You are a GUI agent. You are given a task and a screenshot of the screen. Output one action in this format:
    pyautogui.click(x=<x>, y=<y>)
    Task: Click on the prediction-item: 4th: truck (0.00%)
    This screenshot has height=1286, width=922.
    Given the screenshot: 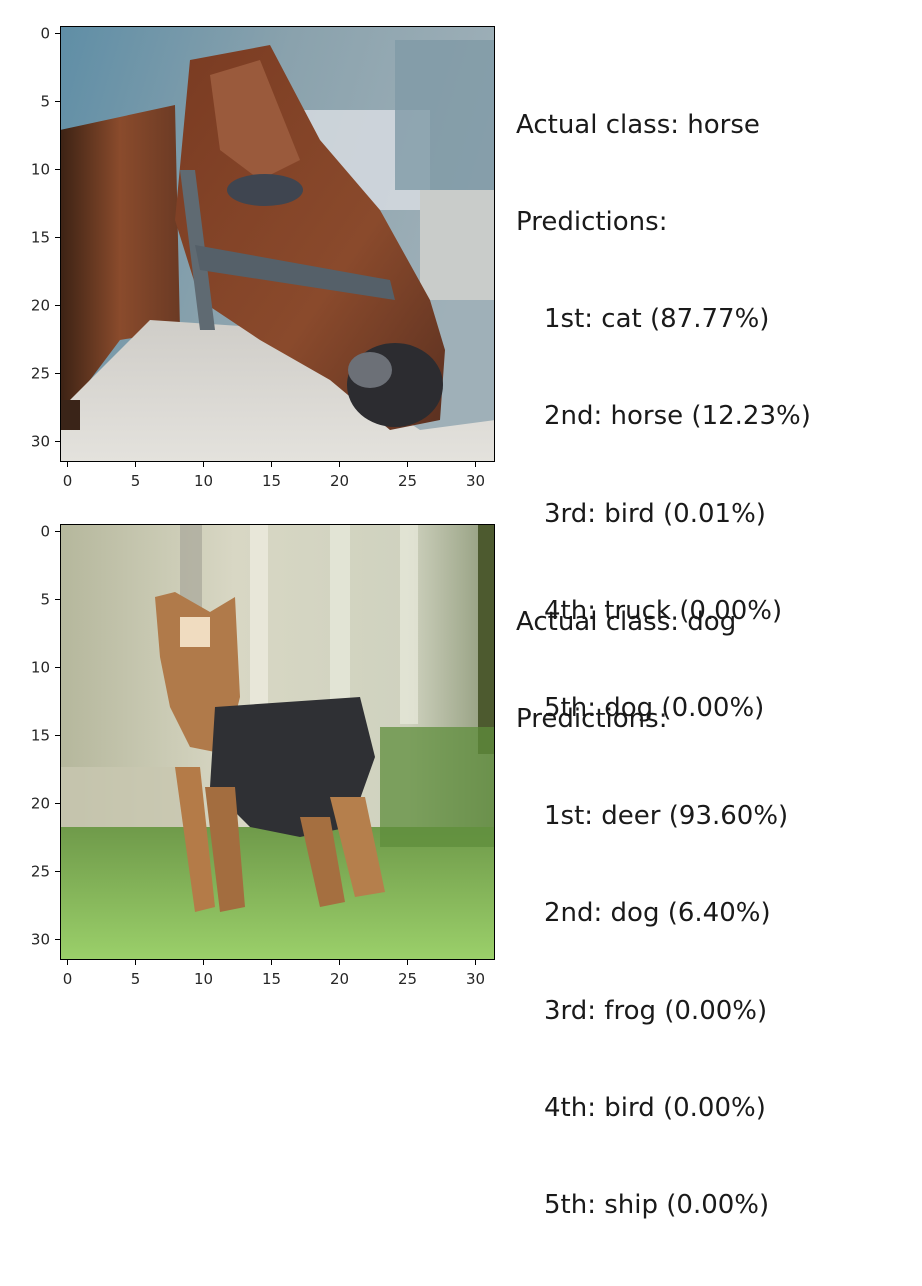 What is the action you would take?
    pyautogui.click(x=663, y=610)
    